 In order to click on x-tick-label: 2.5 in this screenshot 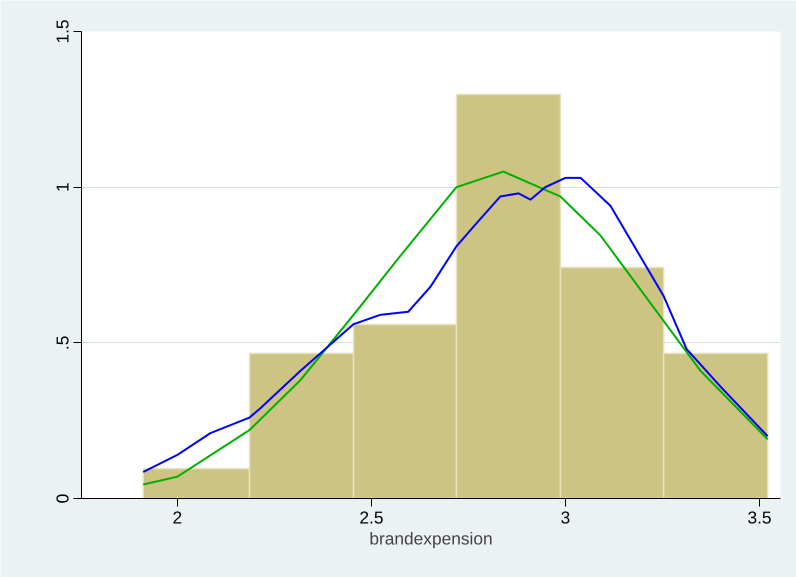, I will do `click(371, 518)`.